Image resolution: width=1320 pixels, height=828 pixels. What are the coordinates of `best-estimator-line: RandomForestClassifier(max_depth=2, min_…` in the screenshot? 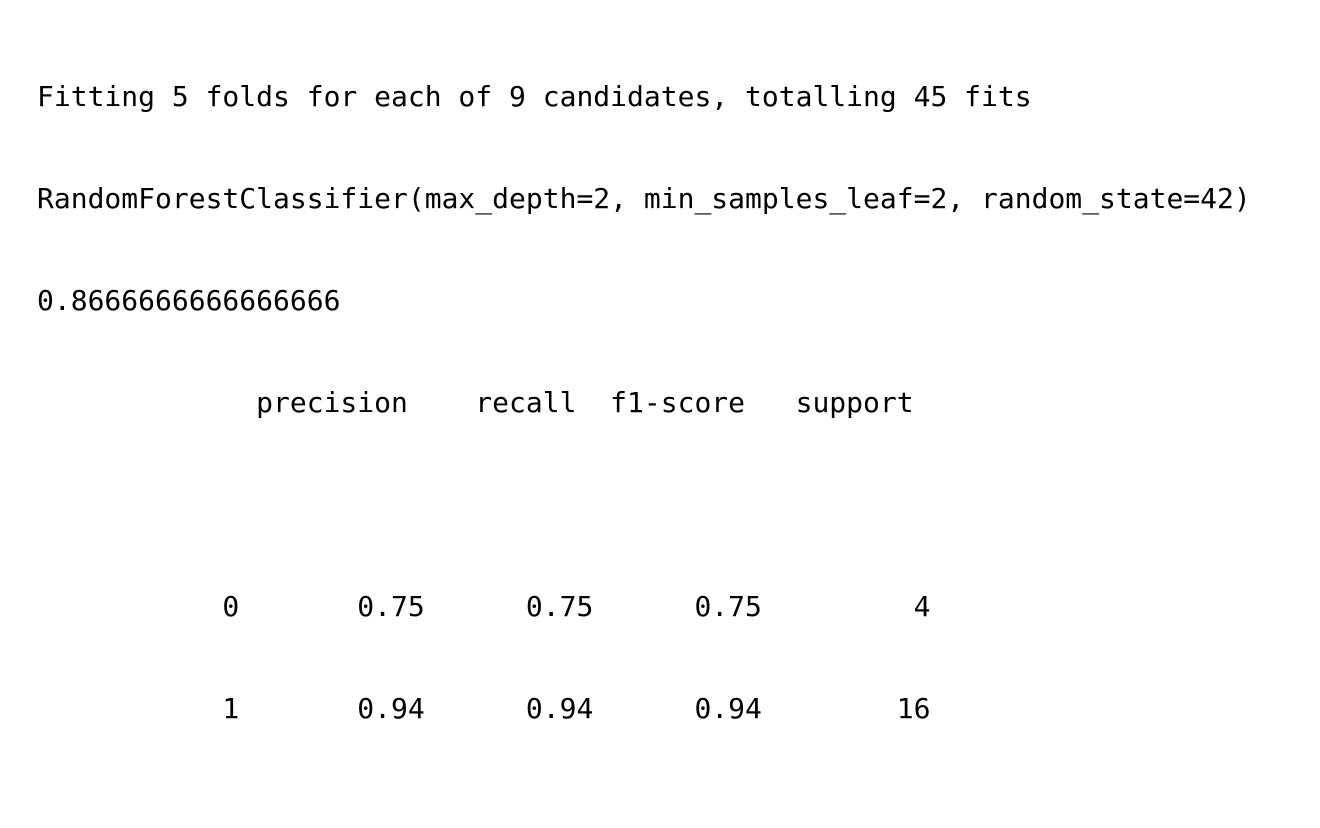 It's located at (644, 198).